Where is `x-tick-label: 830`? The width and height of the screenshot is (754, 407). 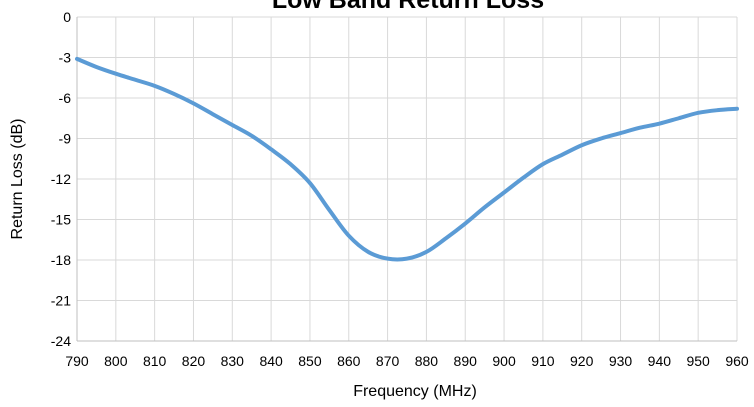
x-tick-label: 830 is located at coordinates (233, 361).